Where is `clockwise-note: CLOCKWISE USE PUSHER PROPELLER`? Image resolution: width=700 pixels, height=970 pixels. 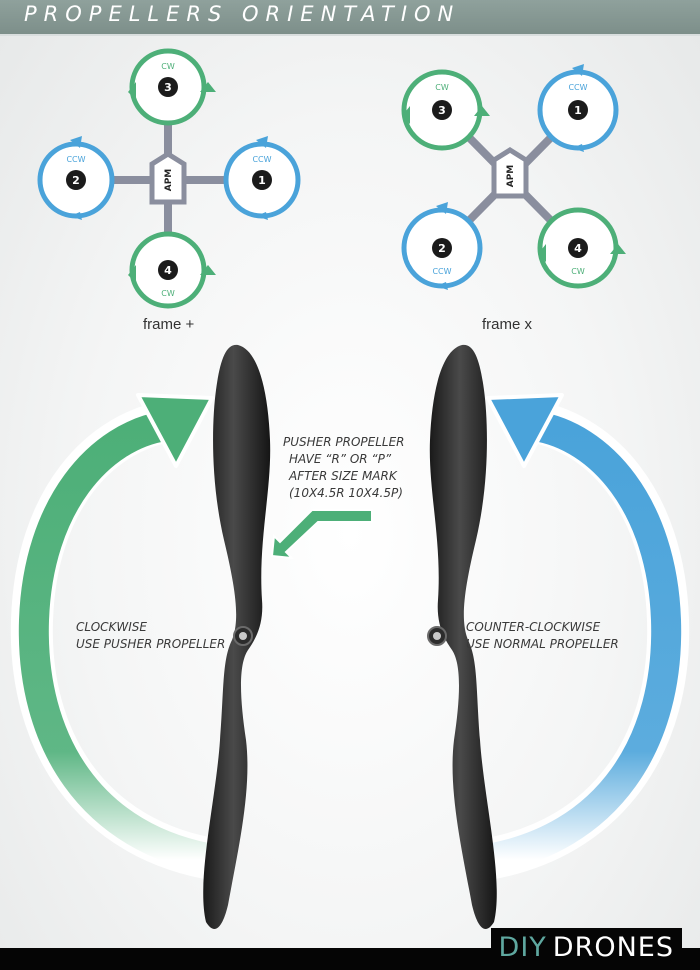
clockwise-note: CLOCKWISE USE PUSHER PROPELLER is located at coordinates (151, 635).